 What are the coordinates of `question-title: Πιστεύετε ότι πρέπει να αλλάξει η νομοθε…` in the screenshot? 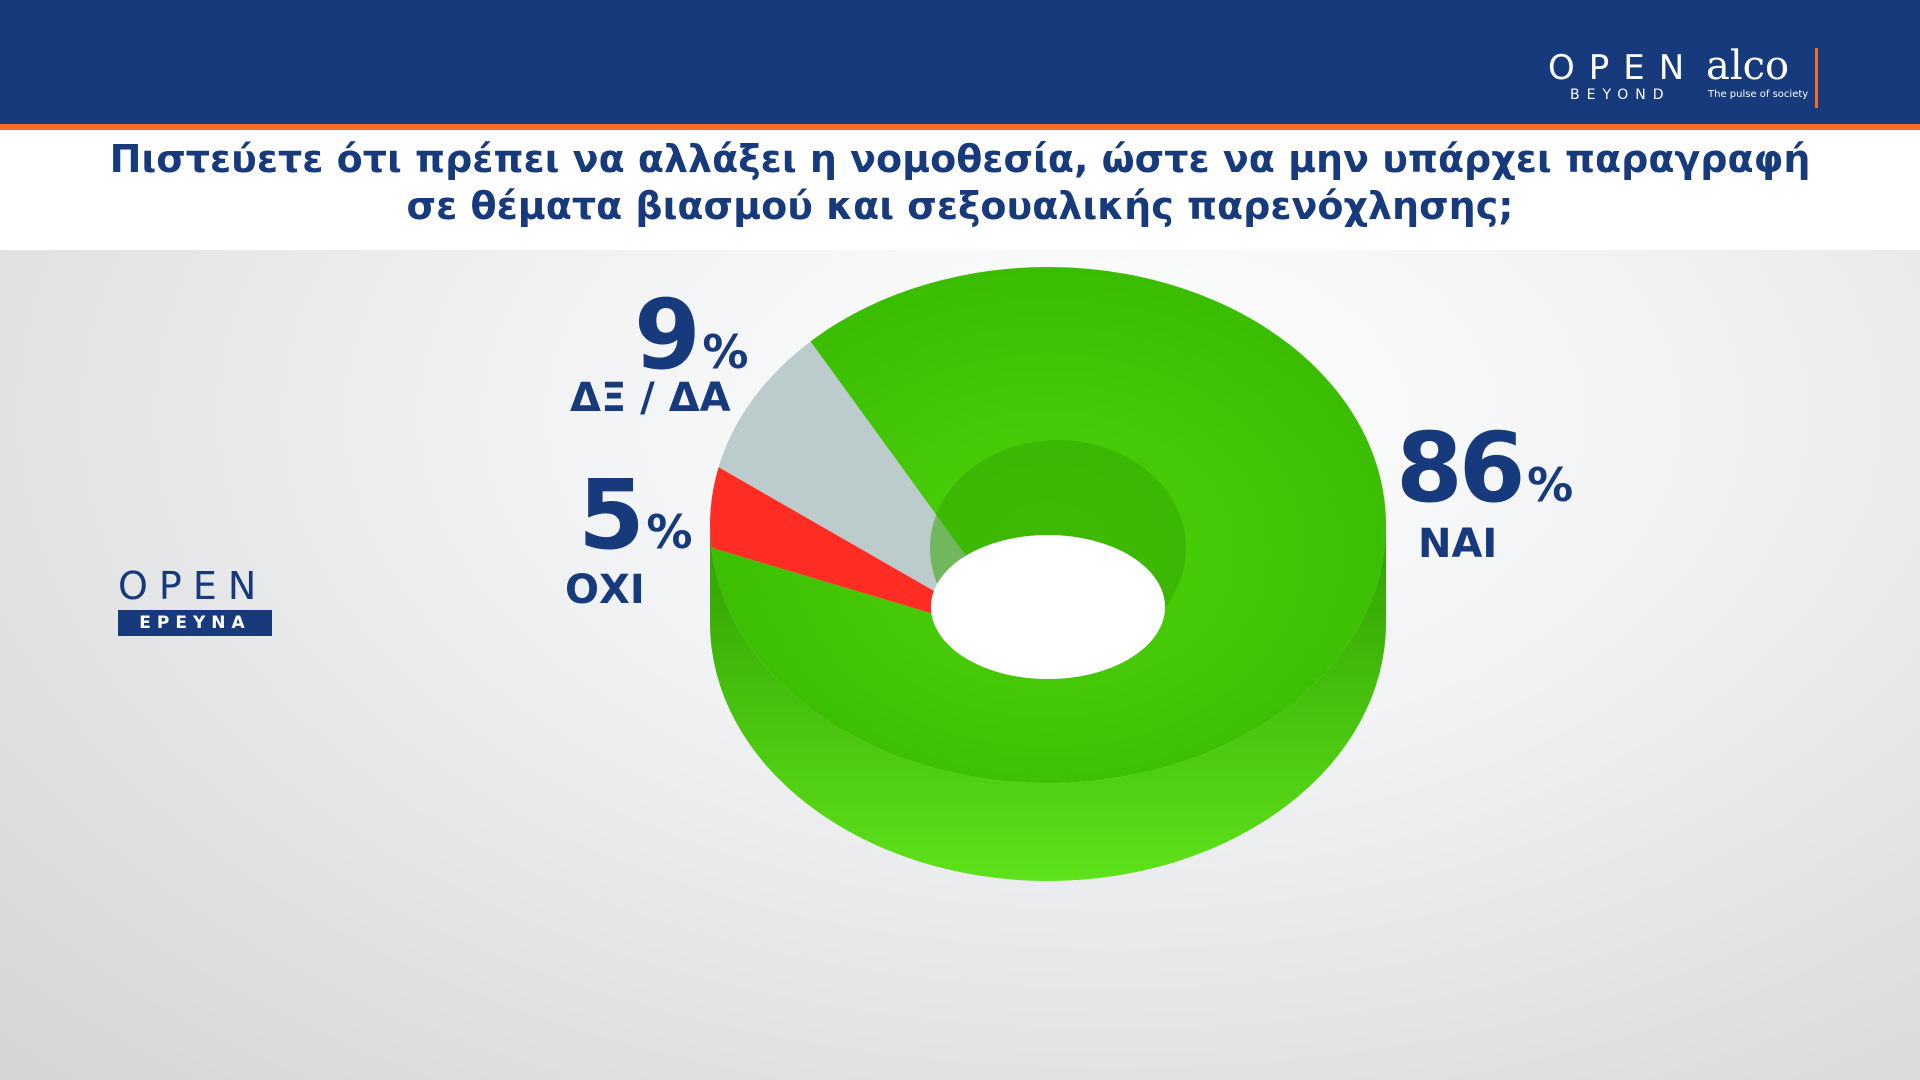 It's located at (960, 183).